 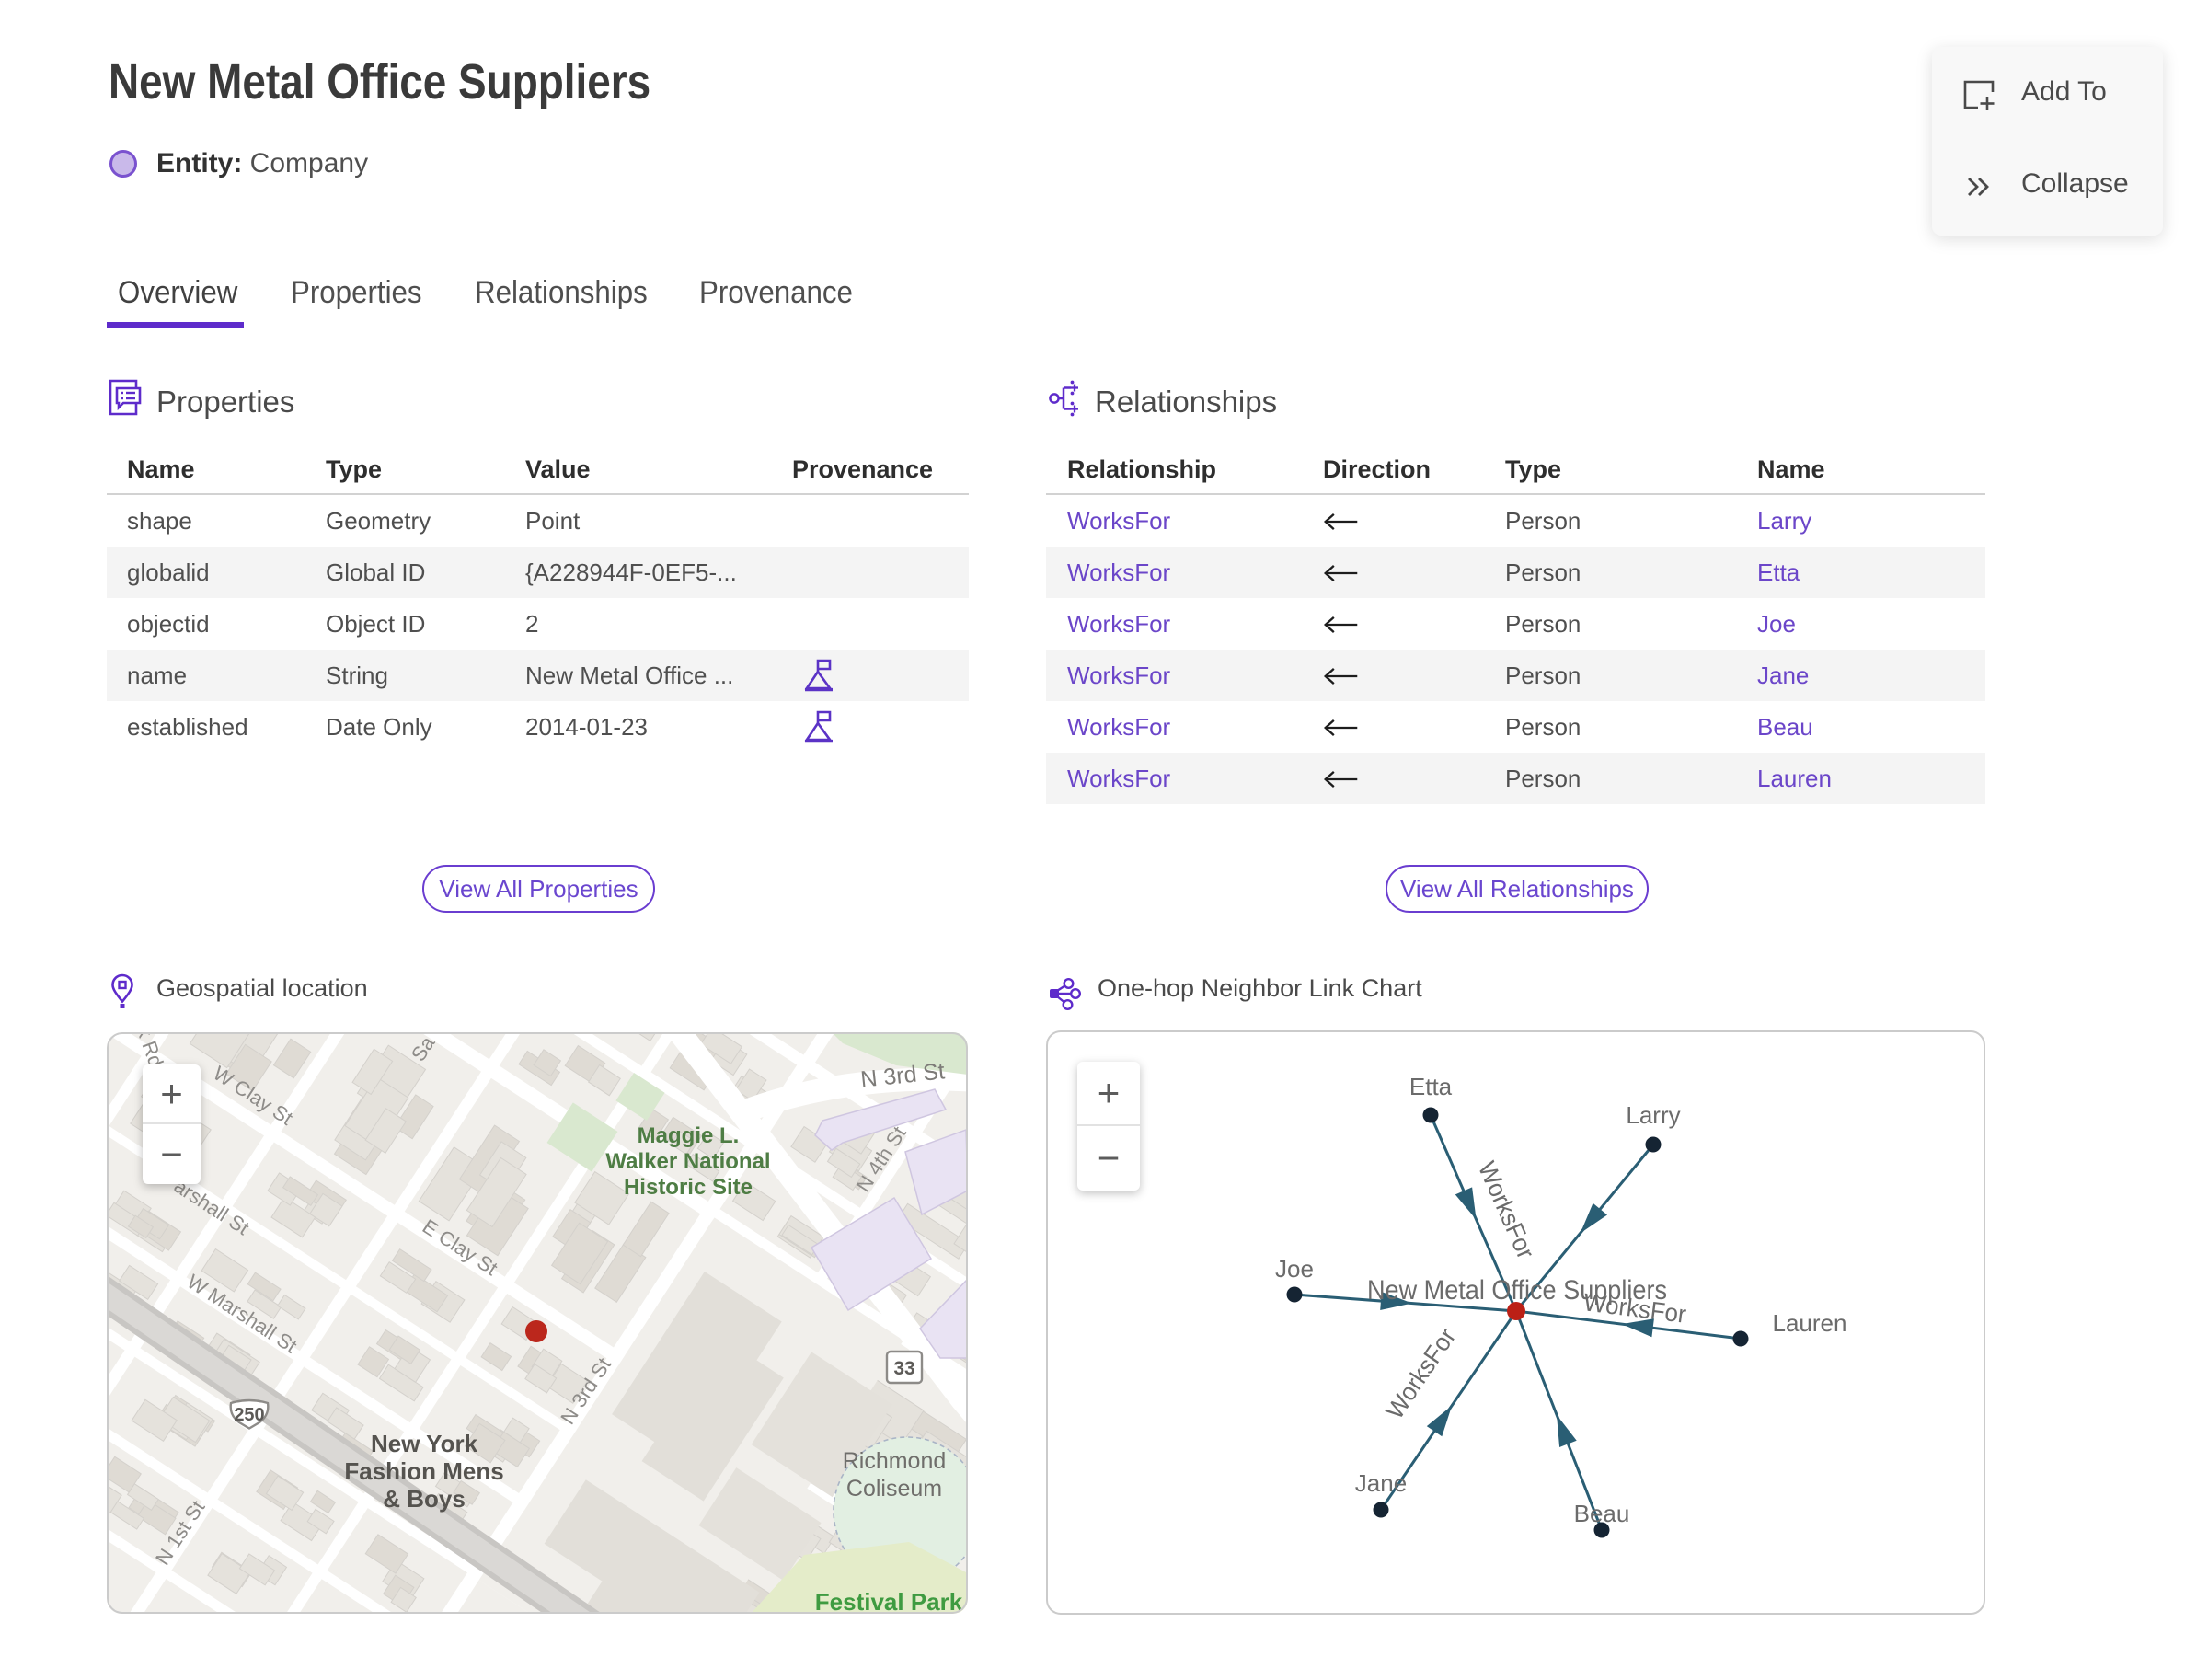 What do you see at coordinates (249, 1415) in the screenshot?
I see `svg-text: 250` at bounding box center [249, 1415].